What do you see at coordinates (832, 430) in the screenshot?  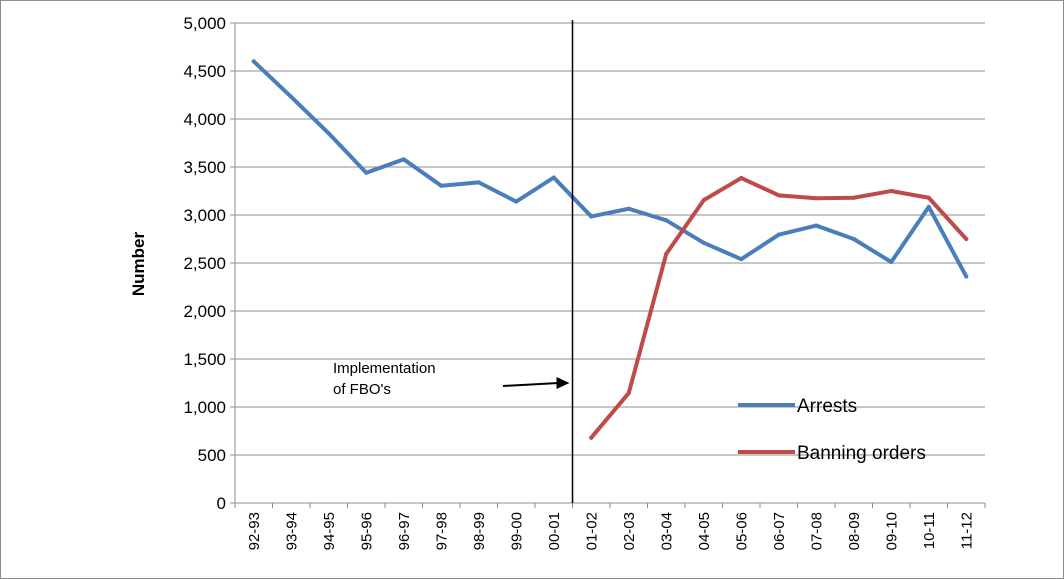 I see `legend: Arrests Banning orders` at bounding box center [832, 430].